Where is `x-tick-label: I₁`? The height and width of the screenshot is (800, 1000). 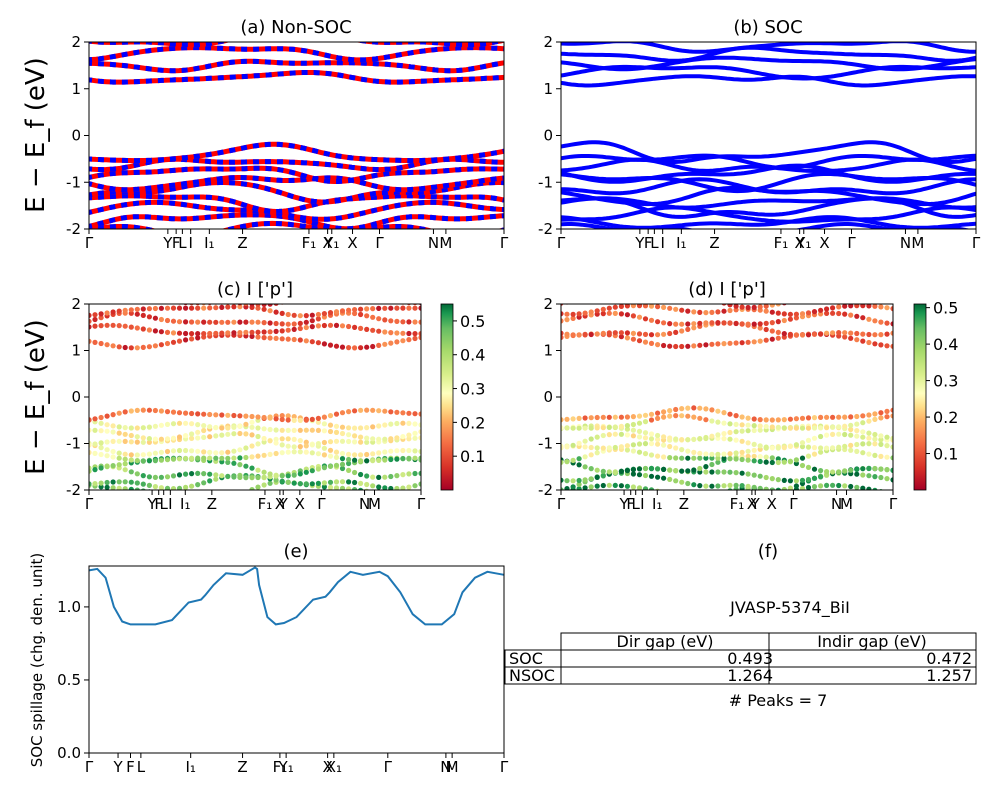
x-tick-label: I₁ is located at coordinates (681, 243).